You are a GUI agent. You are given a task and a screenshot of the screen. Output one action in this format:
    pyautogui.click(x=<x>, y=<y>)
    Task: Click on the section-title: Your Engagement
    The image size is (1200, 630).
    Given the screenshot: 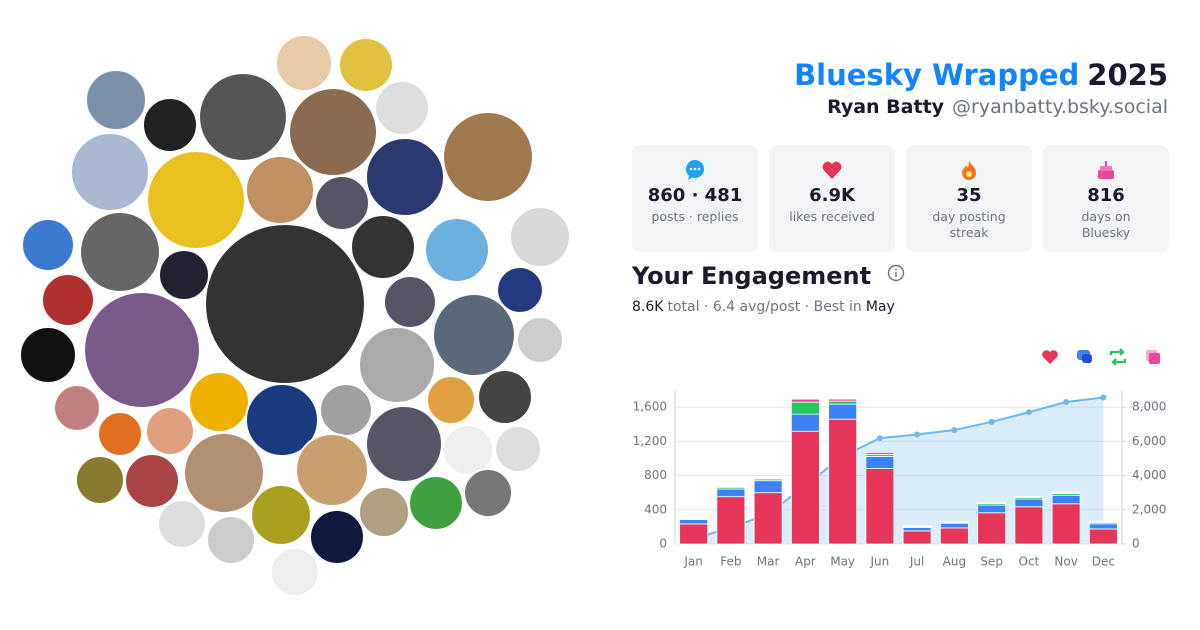 What is the action you would take?
    pyautogui.click(x=768, y=276)
    